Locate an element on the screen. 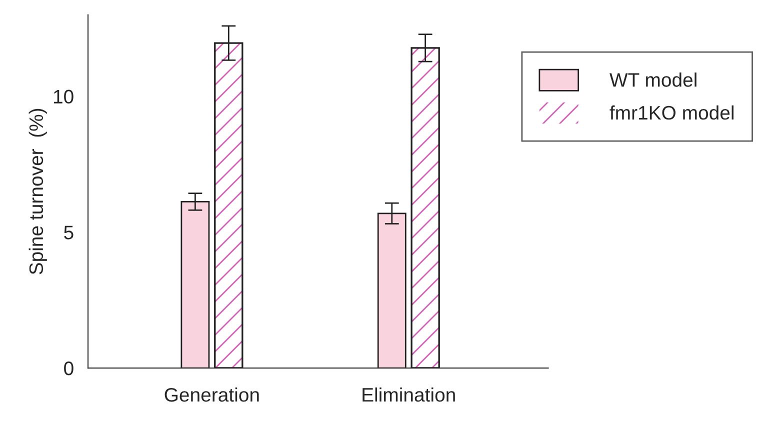 The width and height of the screenshot is (762, 423). y-tick-label: 10 is located at coordinates (64, 97).